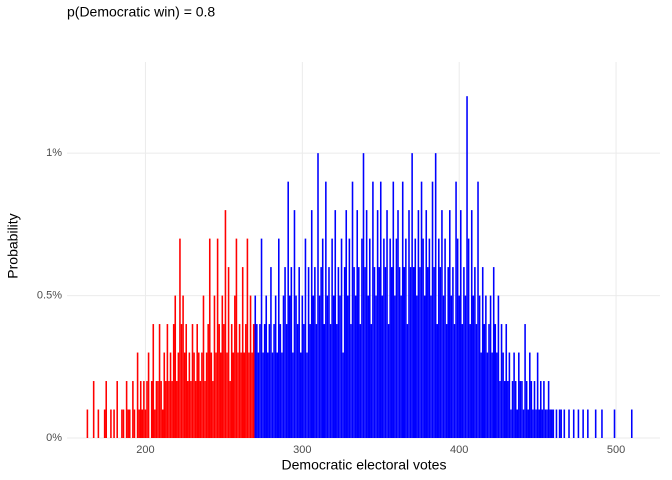  What do you see at coordinates (13, 245) in the screenshot?
I see `y-axis-label: Probability` at bounding box center [13, 245].